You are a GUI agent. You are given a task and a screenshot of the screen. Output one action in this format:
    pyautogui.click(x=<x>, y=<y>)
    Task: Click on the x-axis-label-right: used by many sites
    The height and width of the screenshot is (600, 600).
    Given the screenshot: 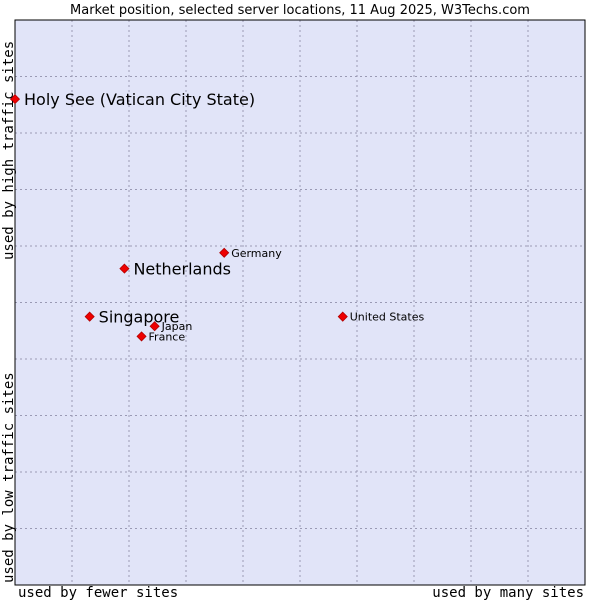 What is the action you would take?
    pyautogui.click(x=508, y=592)
    